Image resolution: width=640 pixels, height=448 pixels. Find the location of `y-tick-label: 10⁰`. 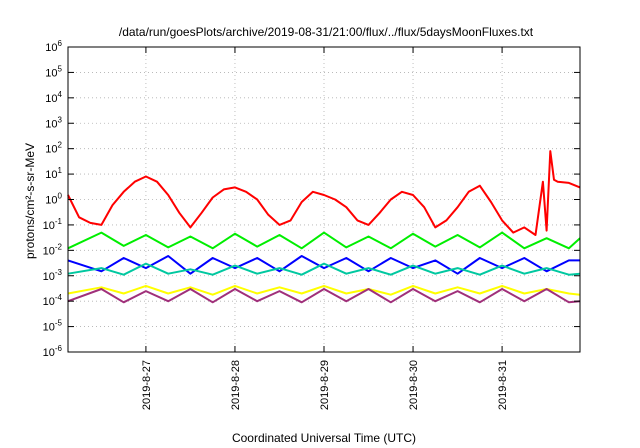

y-tick-label: 10⁰ is located at coordinates (53, 199).